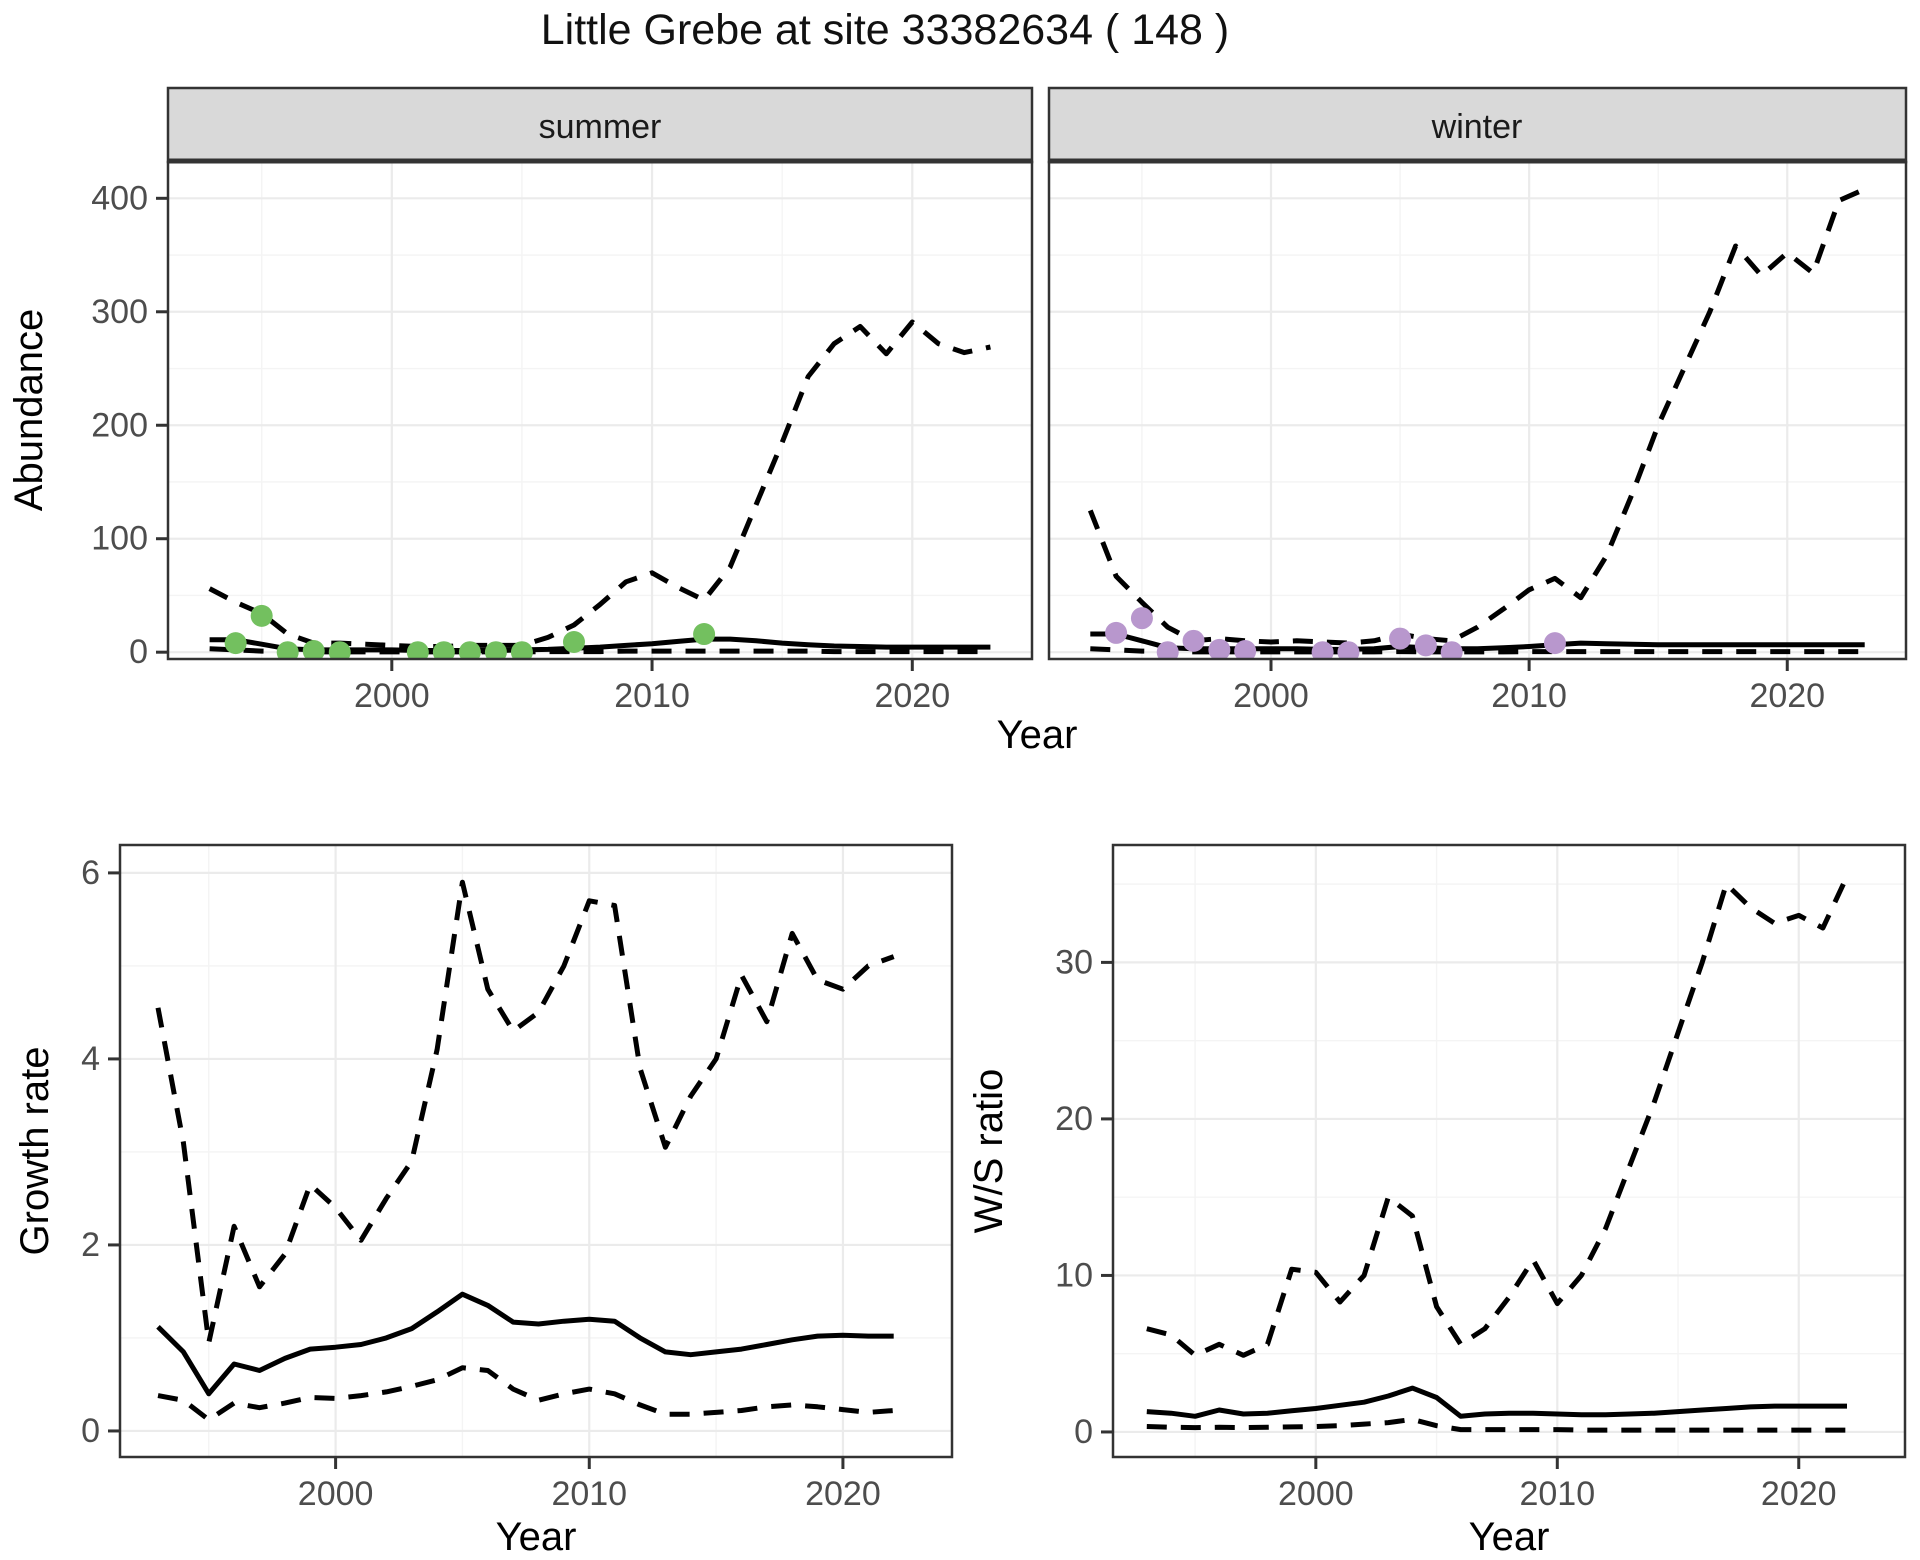 The height and width of the screenshot is (1560, 1920). Describe the element at coordinates (1037, 735) in the screenshot. I see `top-year-axis-title: Year` at that location.